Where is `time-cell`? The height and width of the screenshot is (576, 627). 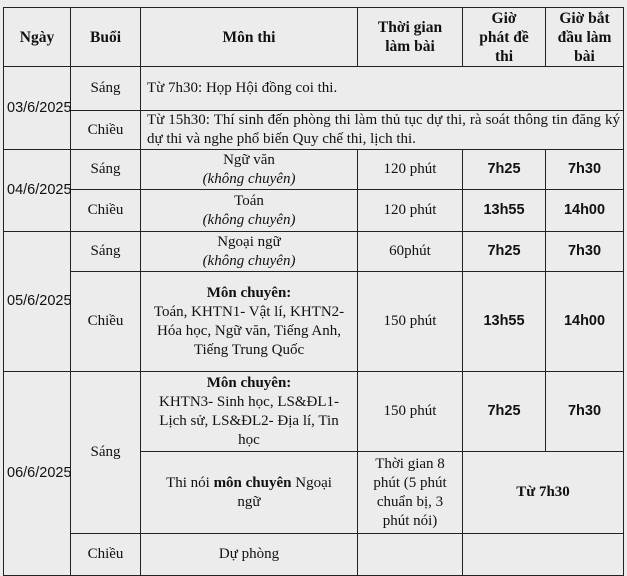
time-cell is located at coordinates (543, 554).